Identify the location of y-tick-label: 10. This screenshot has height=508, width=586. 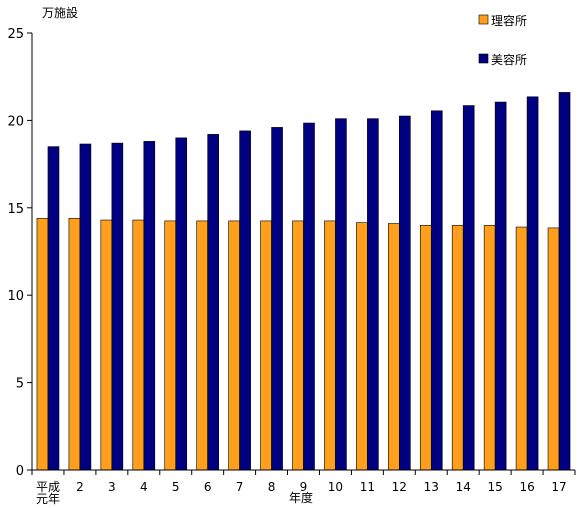
(15, 296).